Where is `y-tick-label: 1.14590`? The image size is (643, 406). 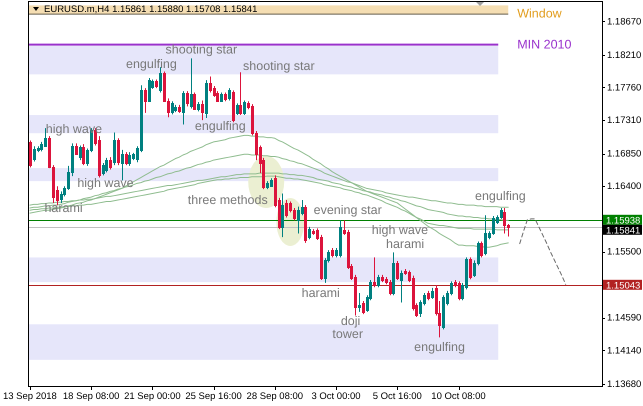 y-tick-label: 1.14590 is located at coordinates (624, 318).